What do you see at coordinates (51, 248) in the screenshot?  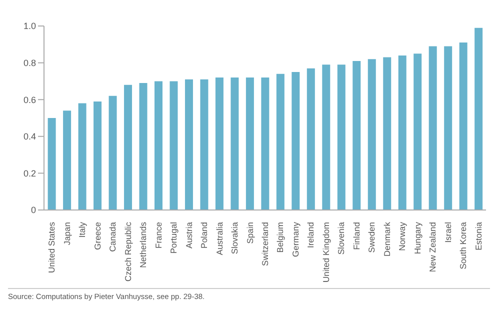 I see `x-tick-label: United States` at bounding box center [51, 248].